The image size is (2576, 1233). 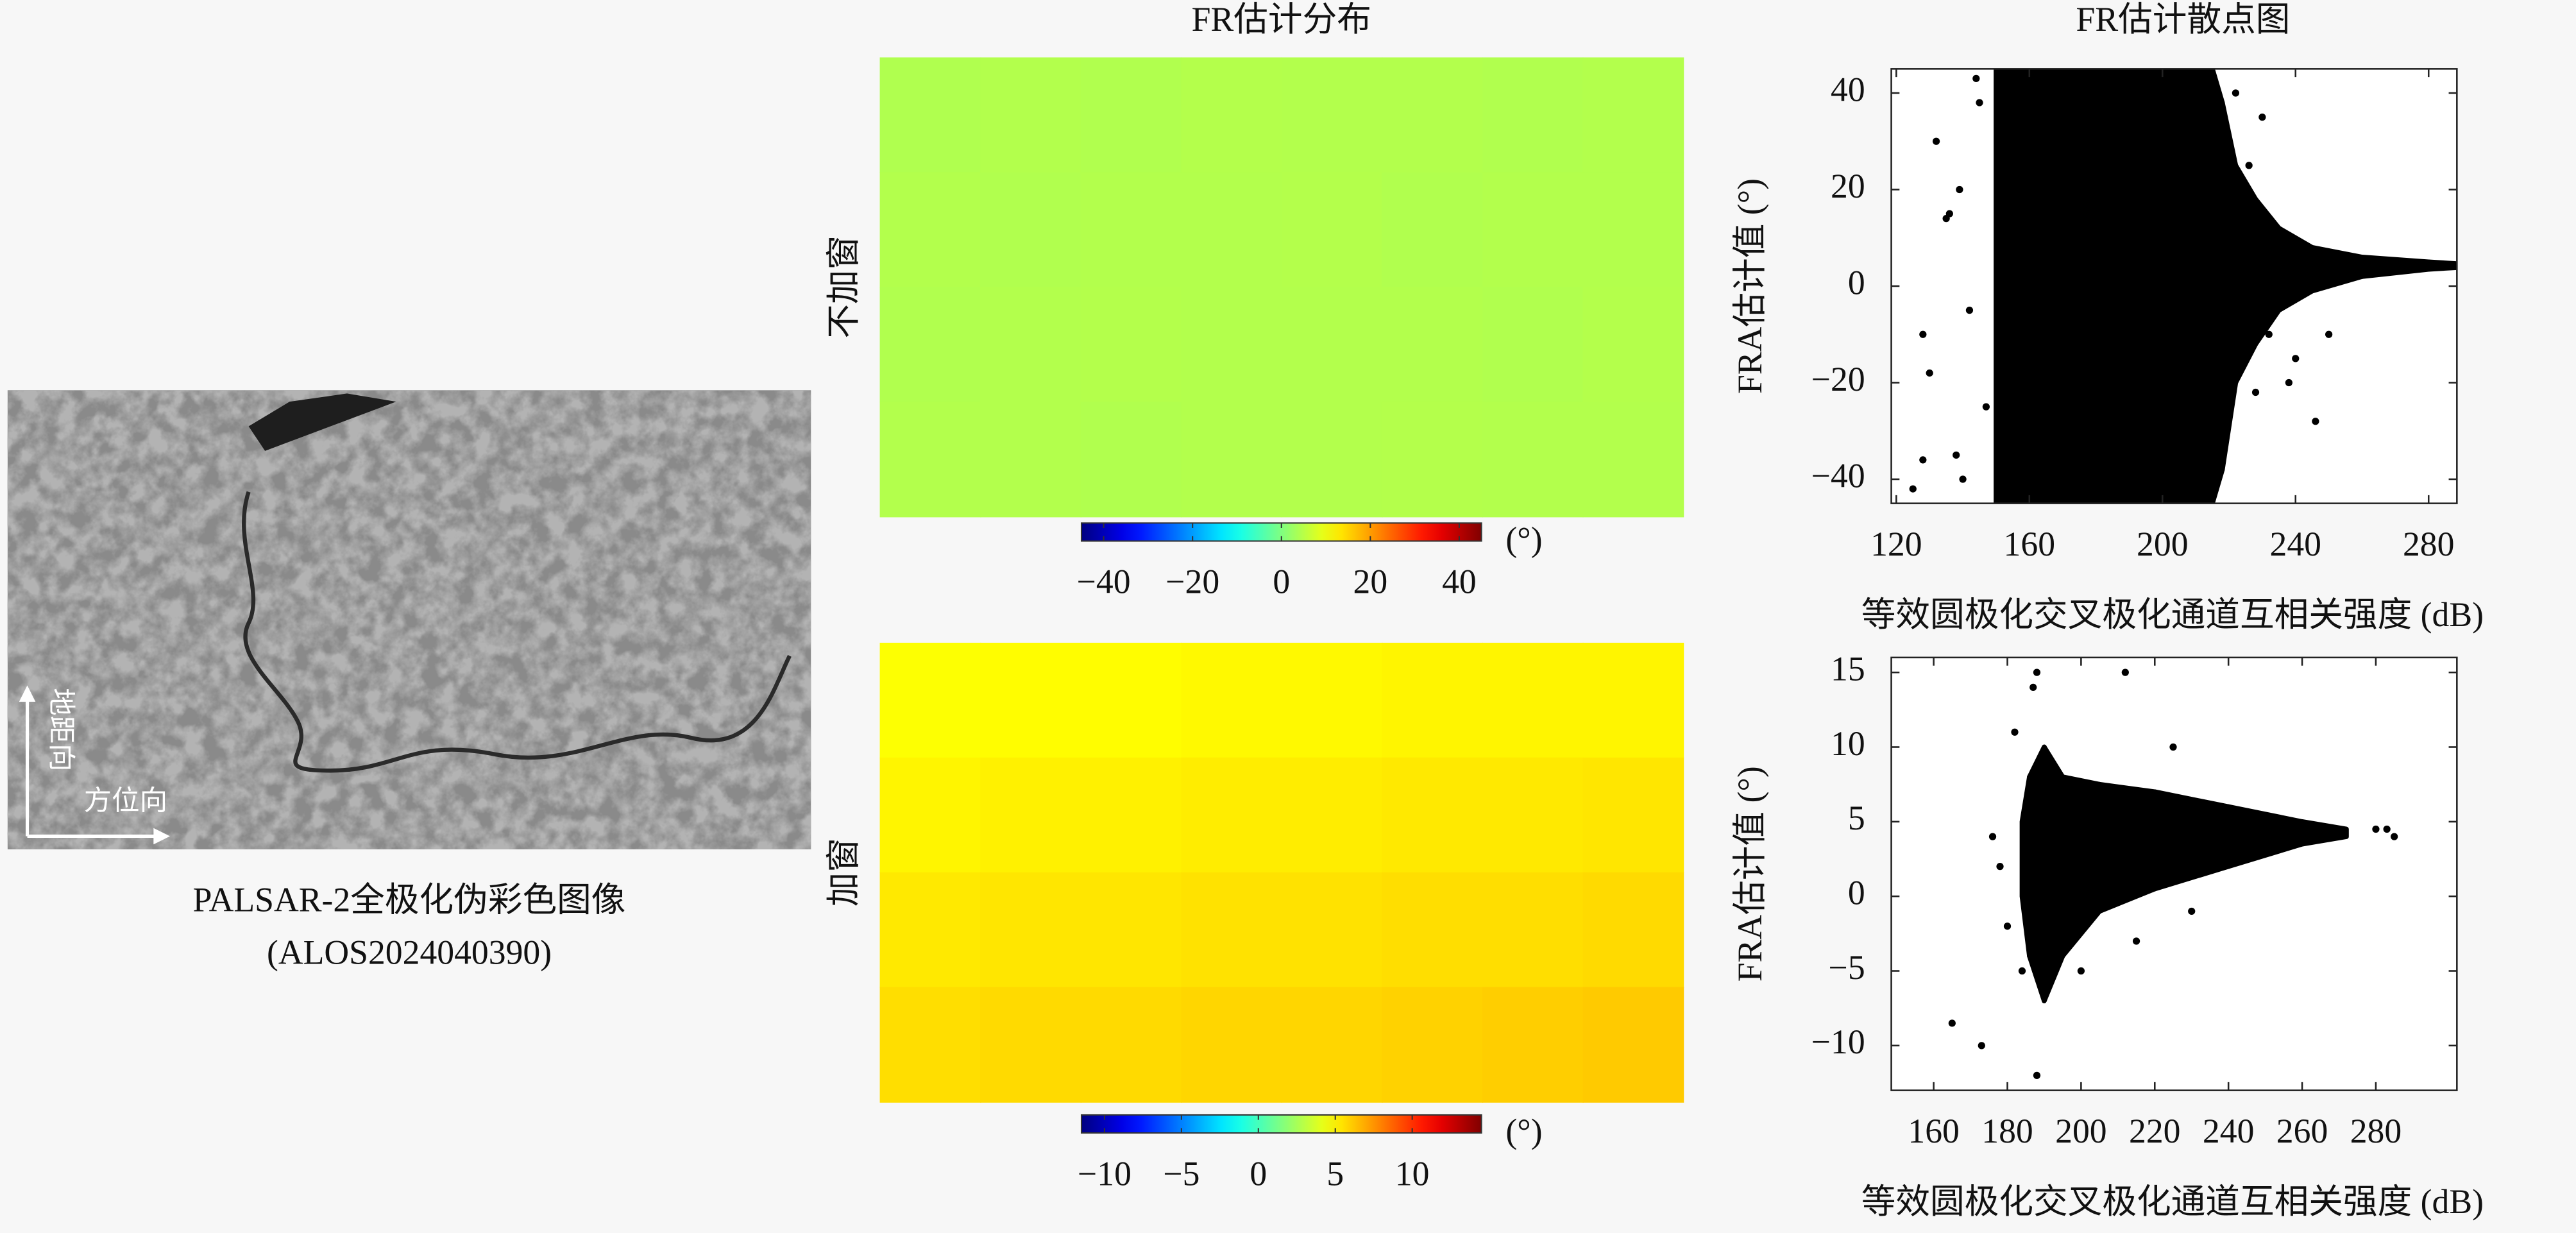 I want to click on y-tick-label: −40, so click(x=1838, y=475).